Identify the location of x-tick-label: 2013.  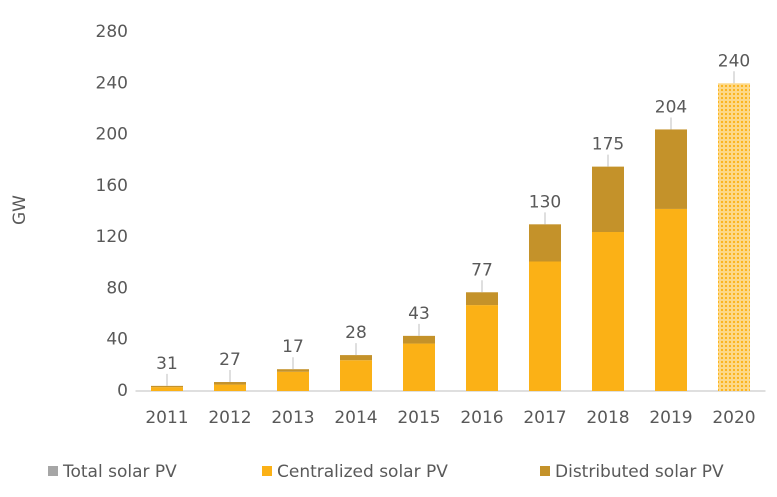
(292, 418).